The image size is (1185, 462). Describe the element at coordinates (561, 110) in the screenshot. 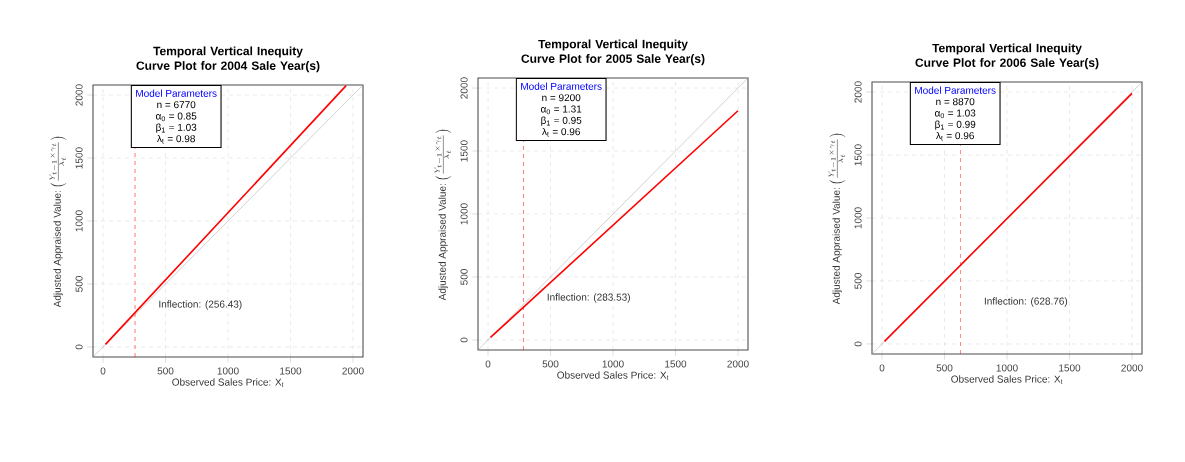

I see `annotation: α$_{0}$ = 1.31` at that location.